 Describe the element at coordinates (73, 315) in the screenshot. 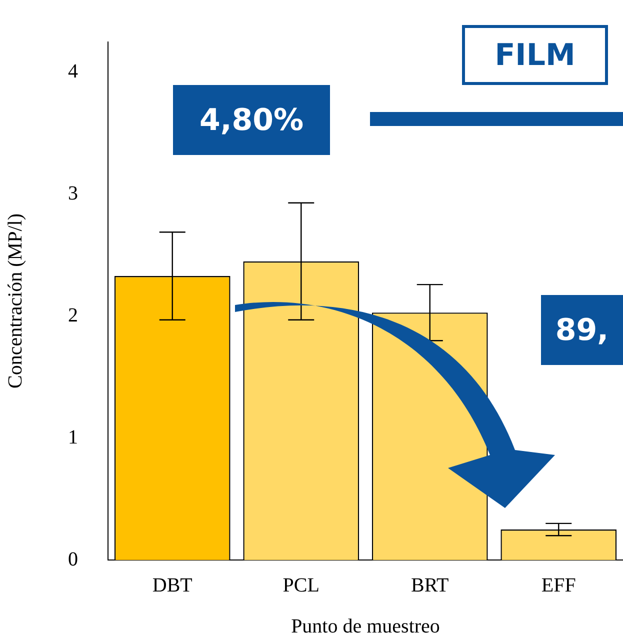

I see `y-tick-label: 2` at that location.